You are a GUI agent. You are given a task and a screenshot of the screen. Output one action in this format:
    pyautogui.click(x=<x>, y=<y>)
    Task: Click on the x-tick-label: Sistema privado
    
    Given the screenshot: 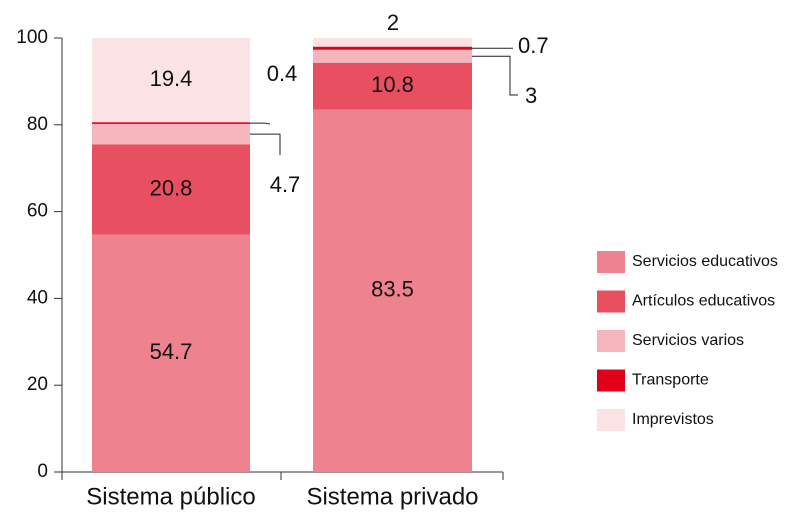 What is the action you would take?
    pyautogui.click(x=392, y=496)
    